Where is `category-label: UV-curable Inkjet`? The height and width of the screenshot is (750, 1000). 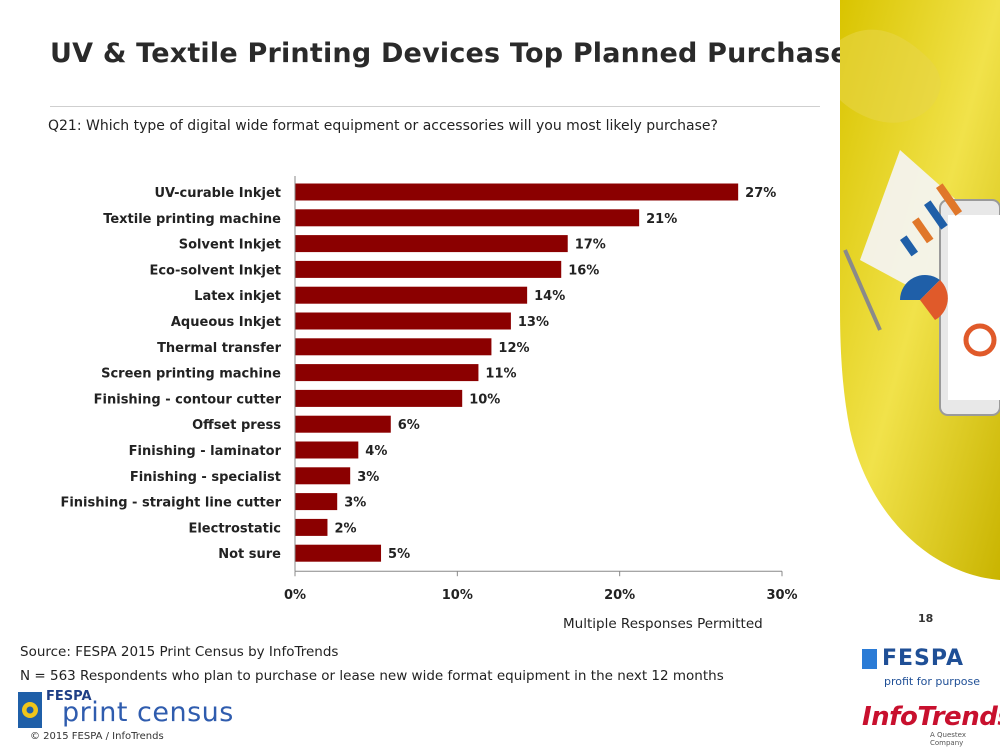
category-label: UV-curable Inkjet is located at coordinates (217, 193).